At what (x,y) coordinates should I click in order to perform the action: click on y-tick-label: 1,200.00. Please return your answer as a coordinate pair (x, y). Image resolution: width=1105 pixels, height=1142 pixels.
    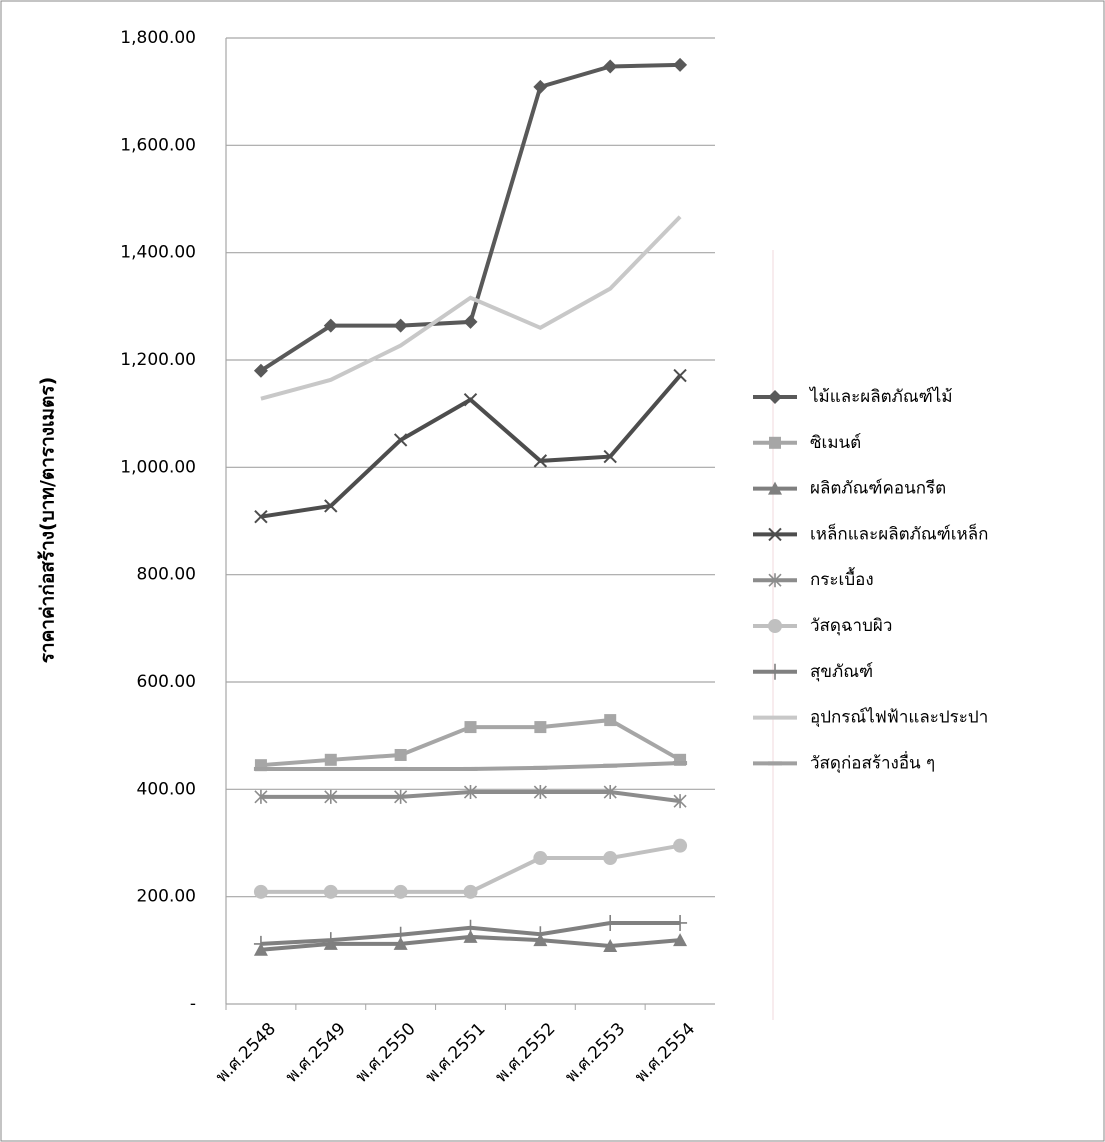
    Looking at the image, I should click on (158, 360).